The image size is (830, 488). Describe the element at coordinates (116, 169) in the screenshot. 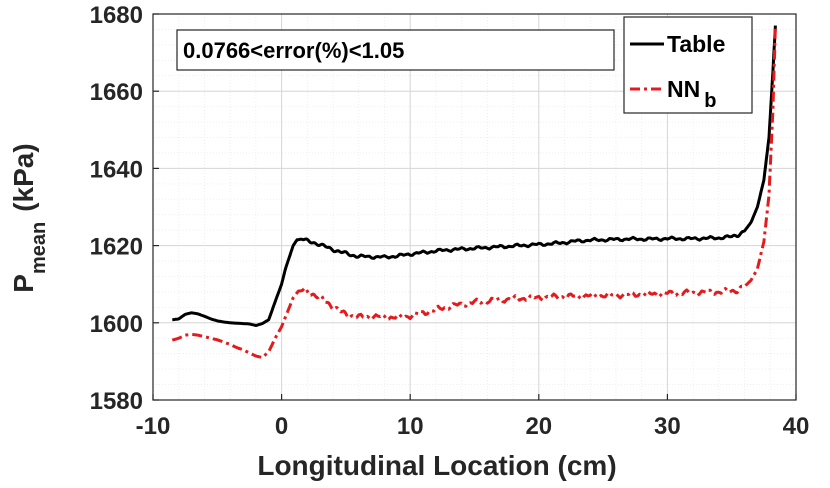

I see `y-tick-label: 1640` at that location.